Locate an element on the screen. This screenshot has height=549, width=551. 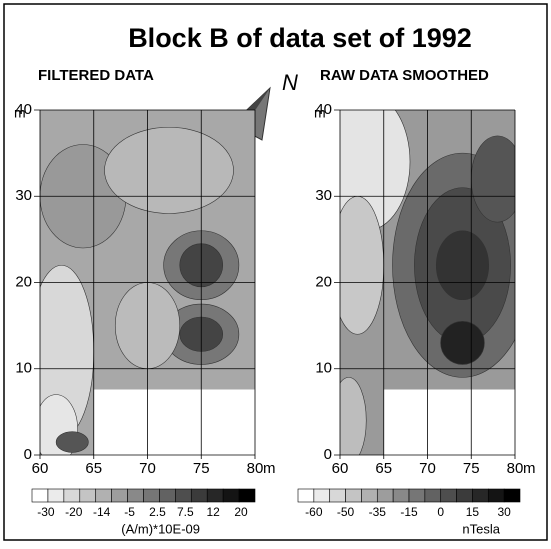
colorbar-label: (A/m)*10E-09 is located at coordinates (160, 528).